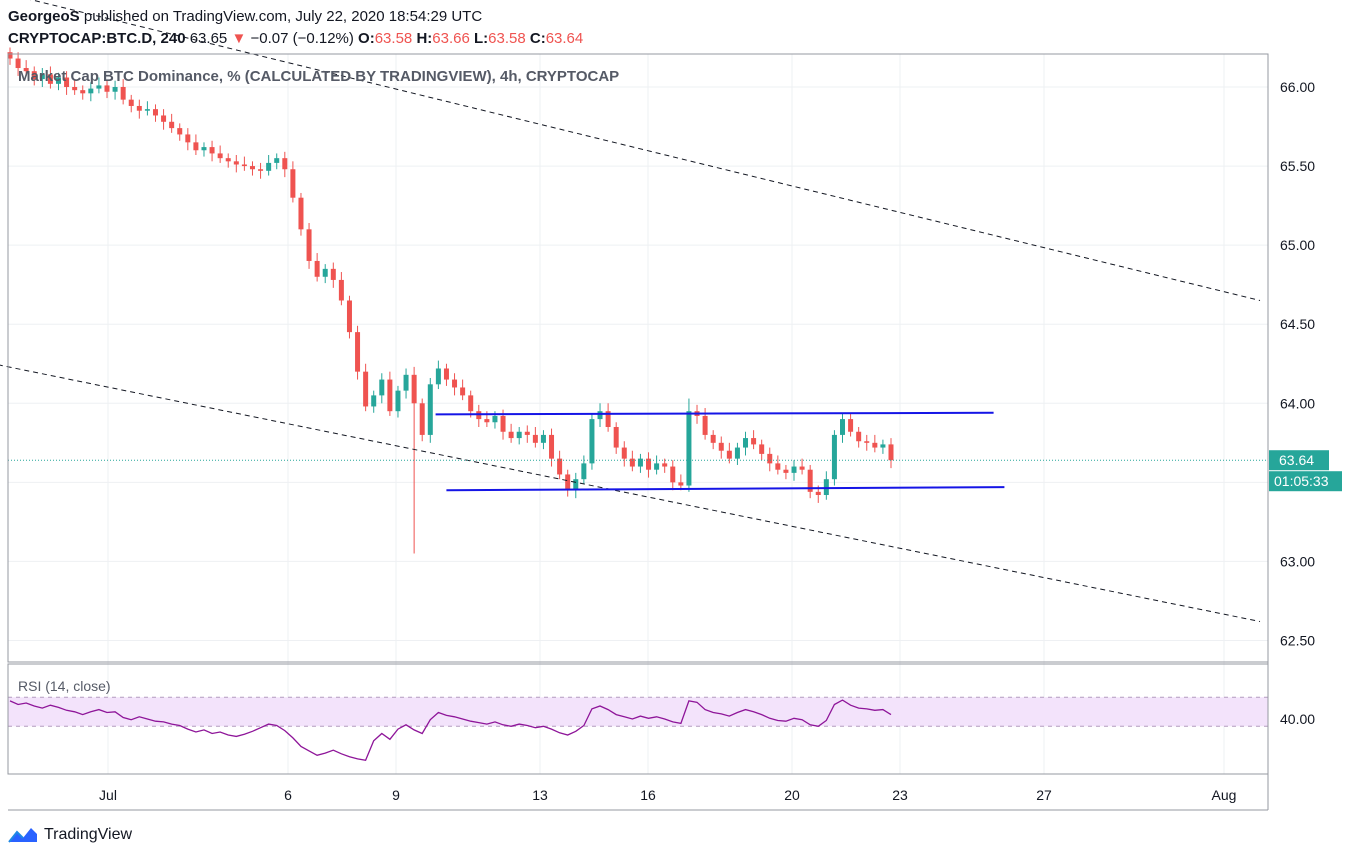 This screenshot has height=858, width=1358. Describe the element at coordinates (88, 834) in the screenshot. I see `tradingview-wordmark: TradingView` at that location.